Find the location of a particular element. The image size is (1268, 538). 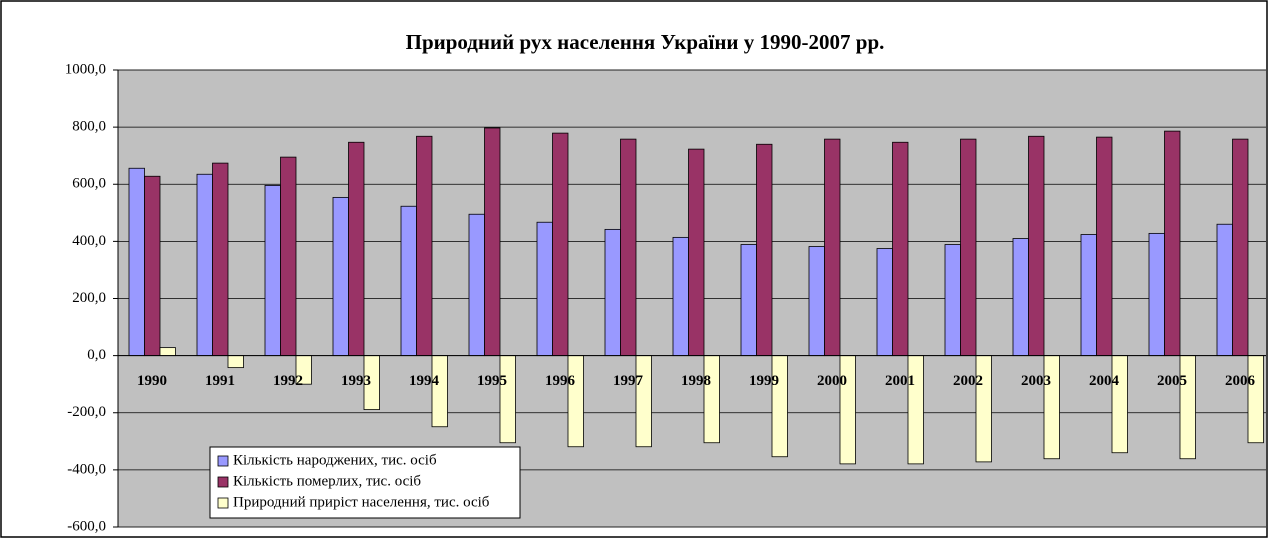

x-tick-label: 2004 is located at coordinates (1104, 381).